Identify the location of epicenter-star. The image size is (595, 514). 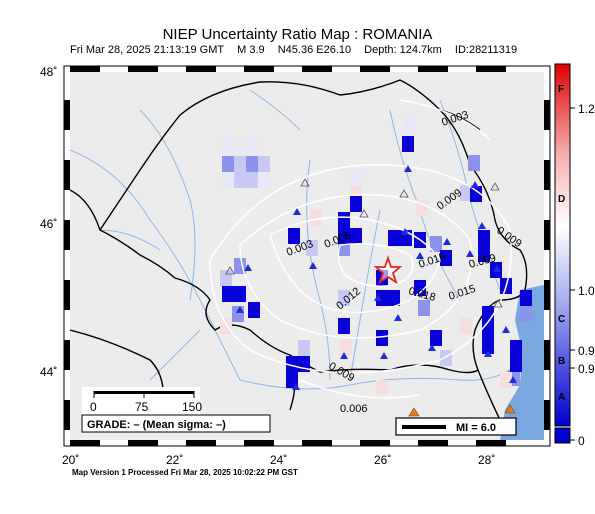
(388, 270).